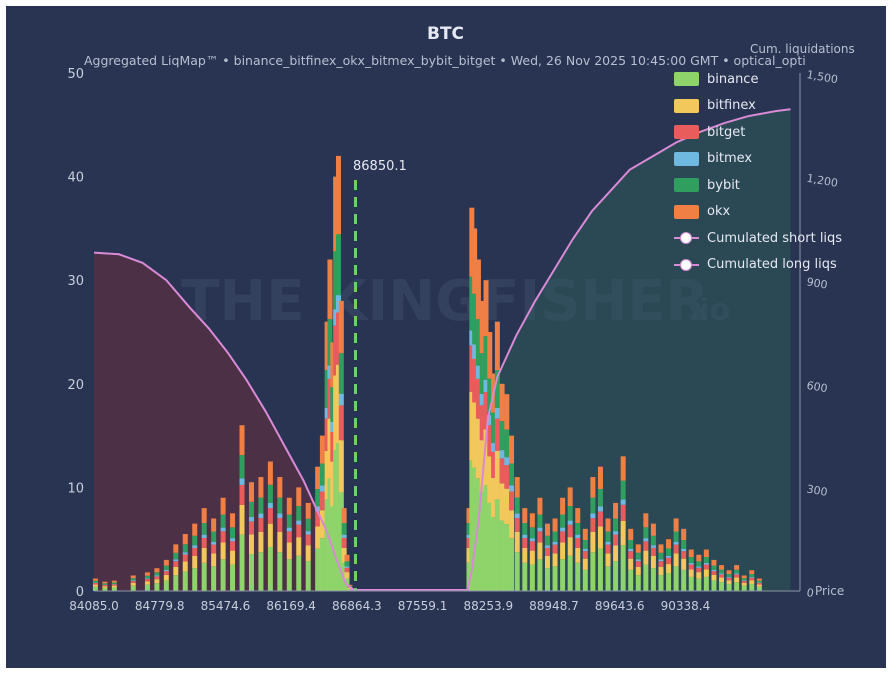  I want to click on legend-item-bitget: bitget, so click(758, 132).